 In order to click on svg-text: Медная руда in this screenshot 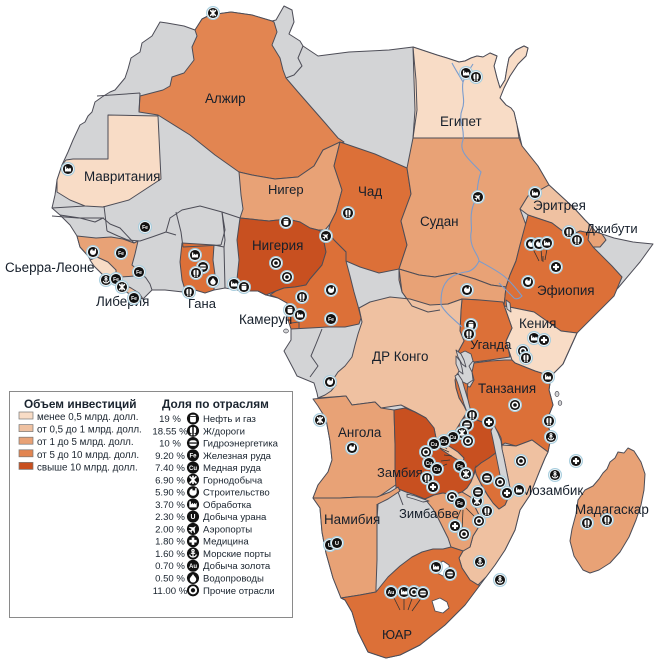, I will do `click(232, 468)`.